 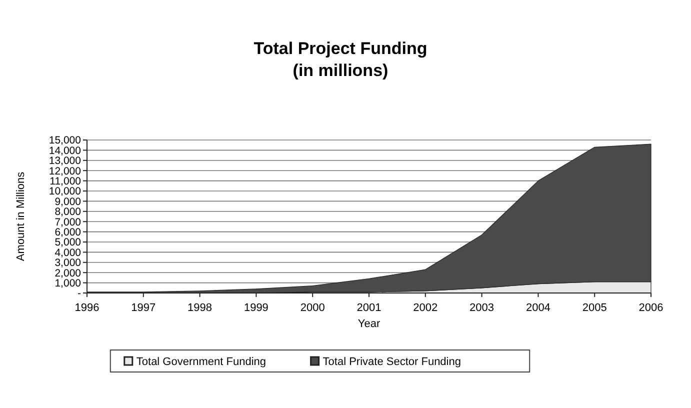 What do you see at coordinates (200, 308) in the screenshot?
I see `x-tick-label: 1998` at bounding box center [200, 308].